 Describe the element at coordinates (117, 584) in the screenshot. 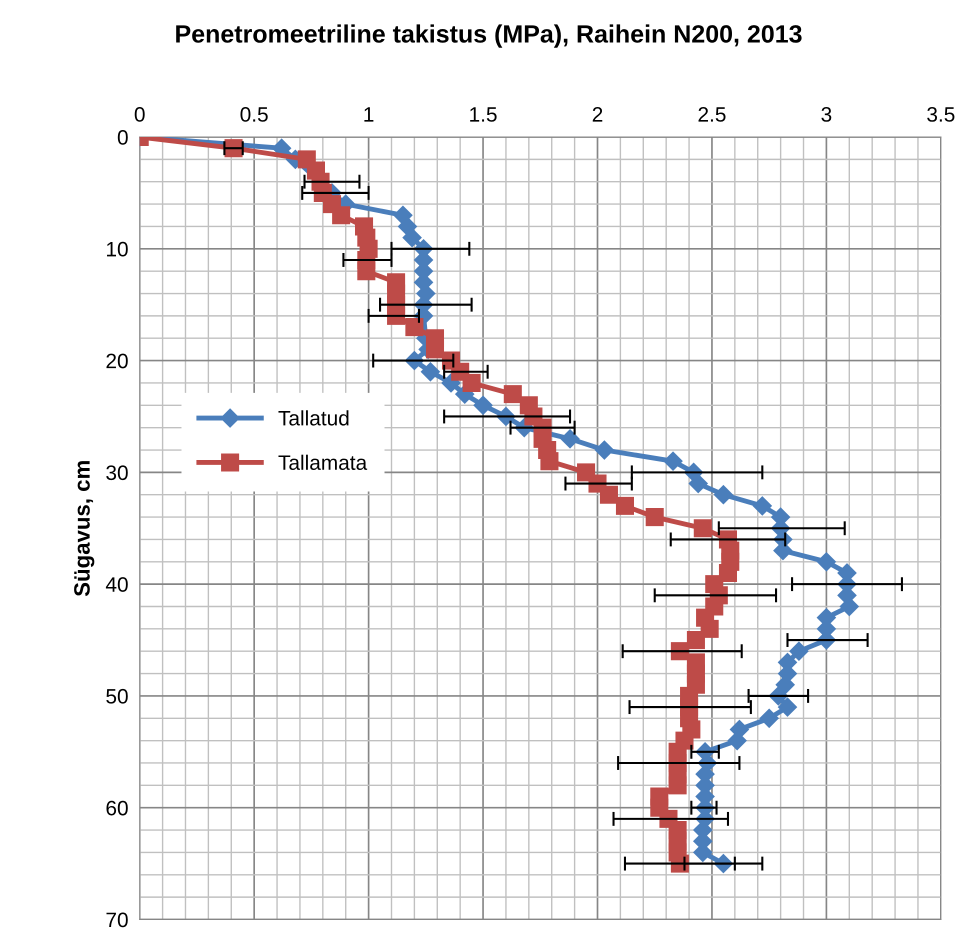

I see `y-tick-label: 40` at that location.